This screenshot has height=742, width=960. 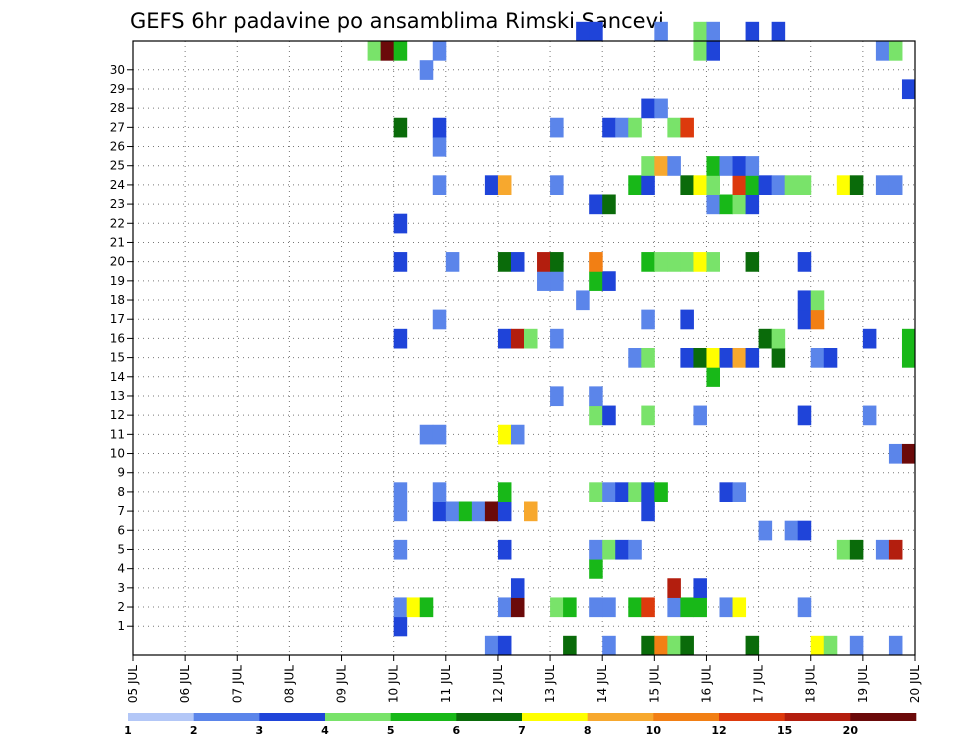 What do you see at coordinates (498, 684) in the screenshot?
I see `x-tick-label: 12 JUL` at bounding box center [498, 684].